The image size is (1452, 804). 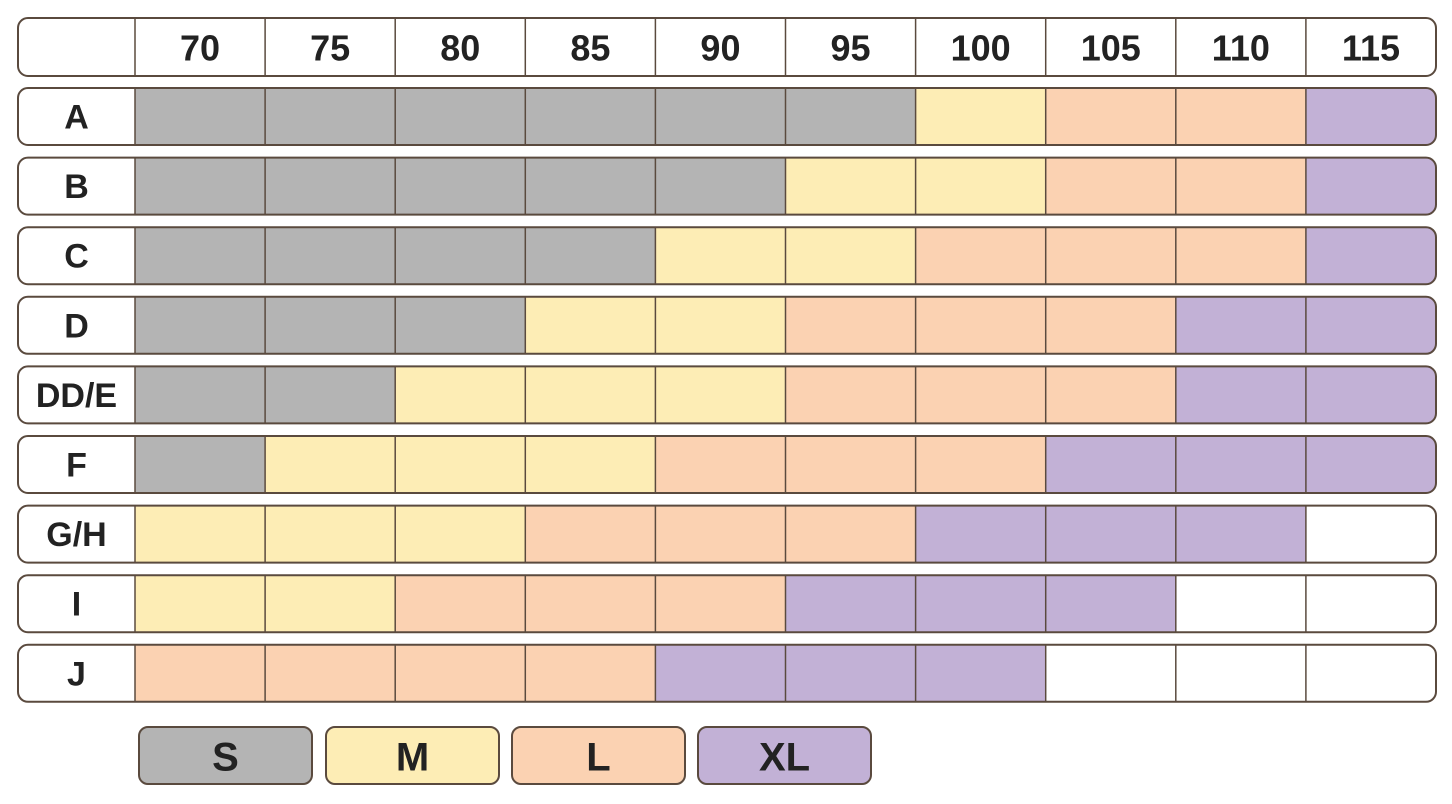 I want to click on table-row: C, so click(x=727, y=256).